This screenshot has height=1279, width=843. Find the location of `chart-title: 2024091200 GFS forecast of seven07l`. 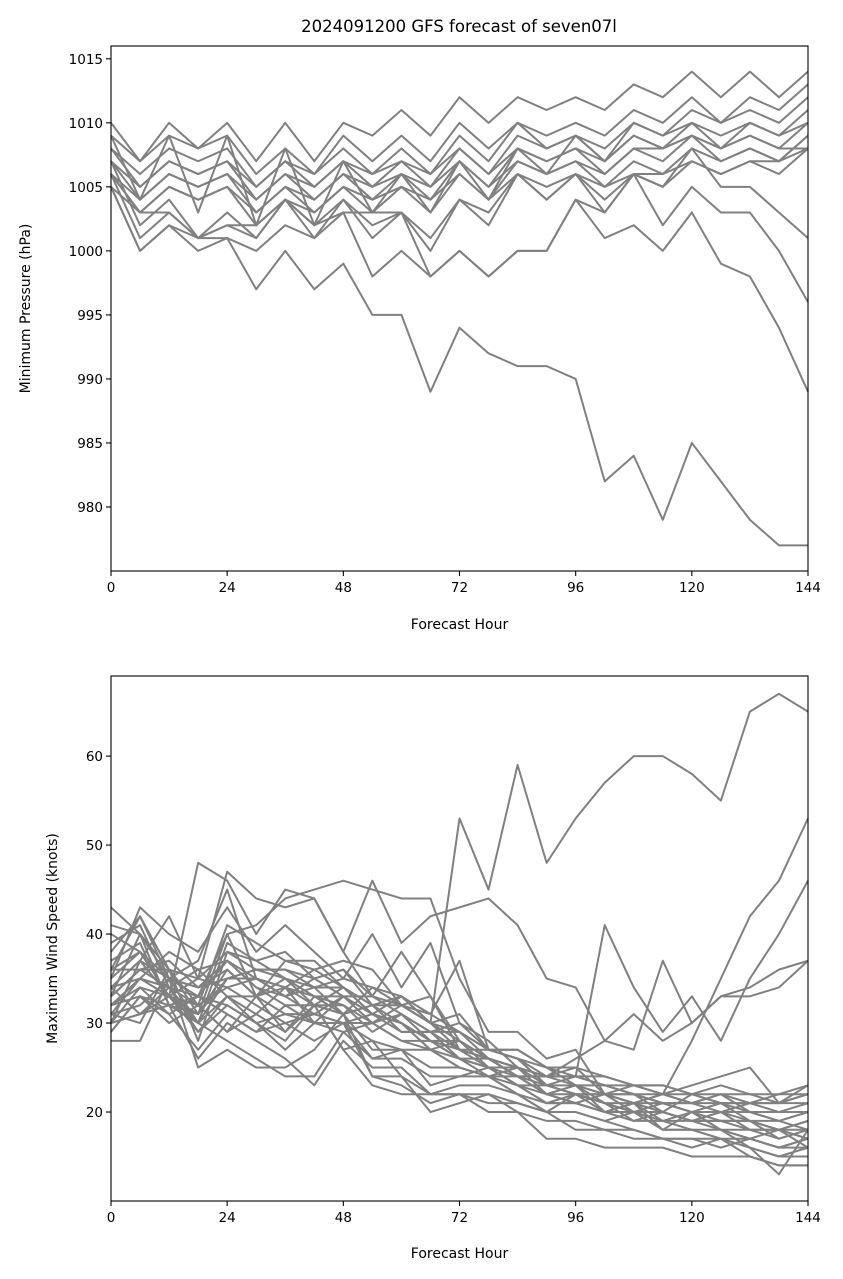

chart-title: 2024091200 GFS forecast of seven07l is located at coordinates (459, 26).